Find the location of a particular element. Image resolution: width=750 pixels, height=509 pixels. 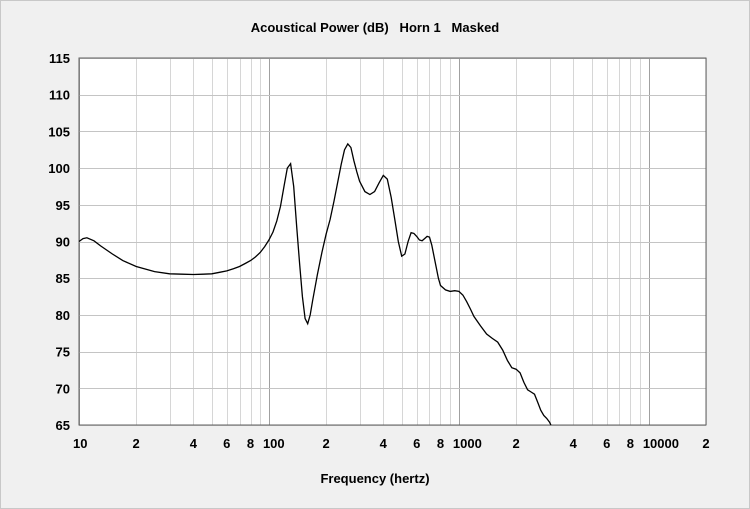

y-tick-label: 100 is located at coordinates (59, 168).